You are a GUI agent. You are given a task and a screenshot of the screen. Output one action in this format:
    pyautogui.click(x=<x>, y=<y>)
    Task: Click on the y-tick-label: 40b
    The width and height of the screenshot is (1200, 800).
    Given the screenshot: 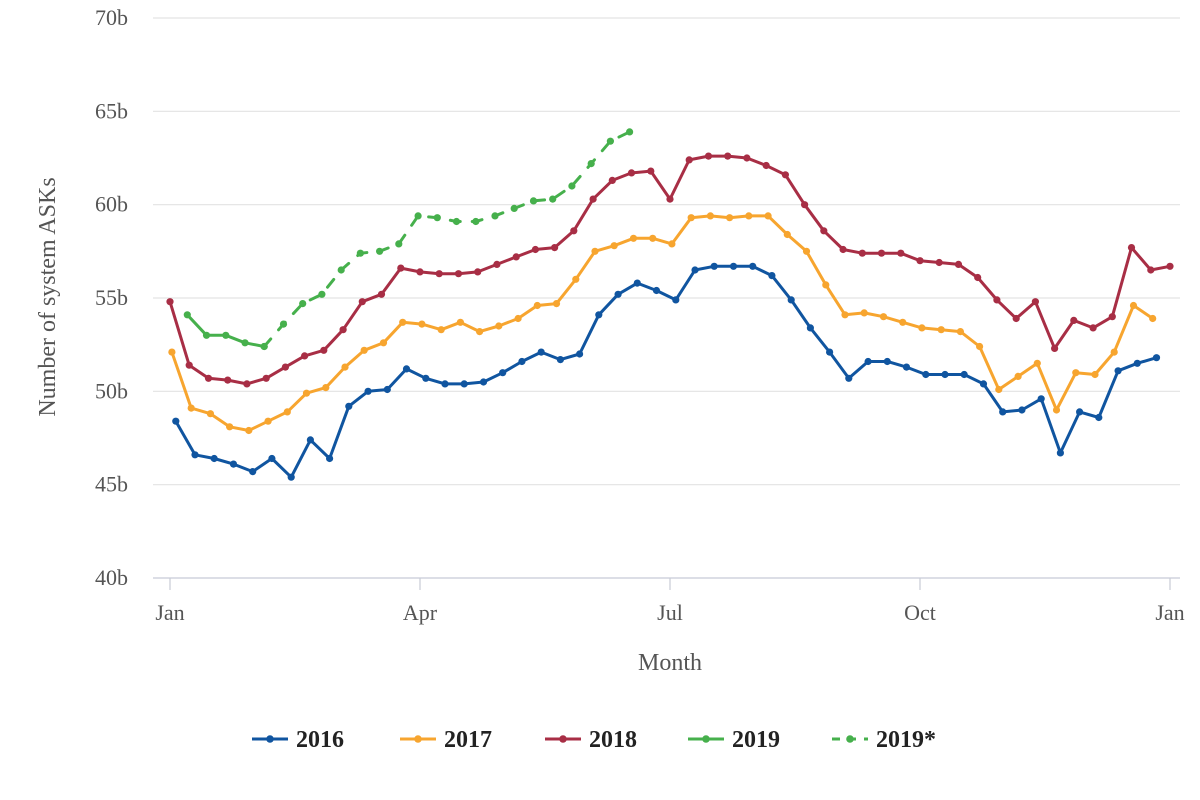 What is the action you would take?
    pyautogui.click(x=111, y=577)
    